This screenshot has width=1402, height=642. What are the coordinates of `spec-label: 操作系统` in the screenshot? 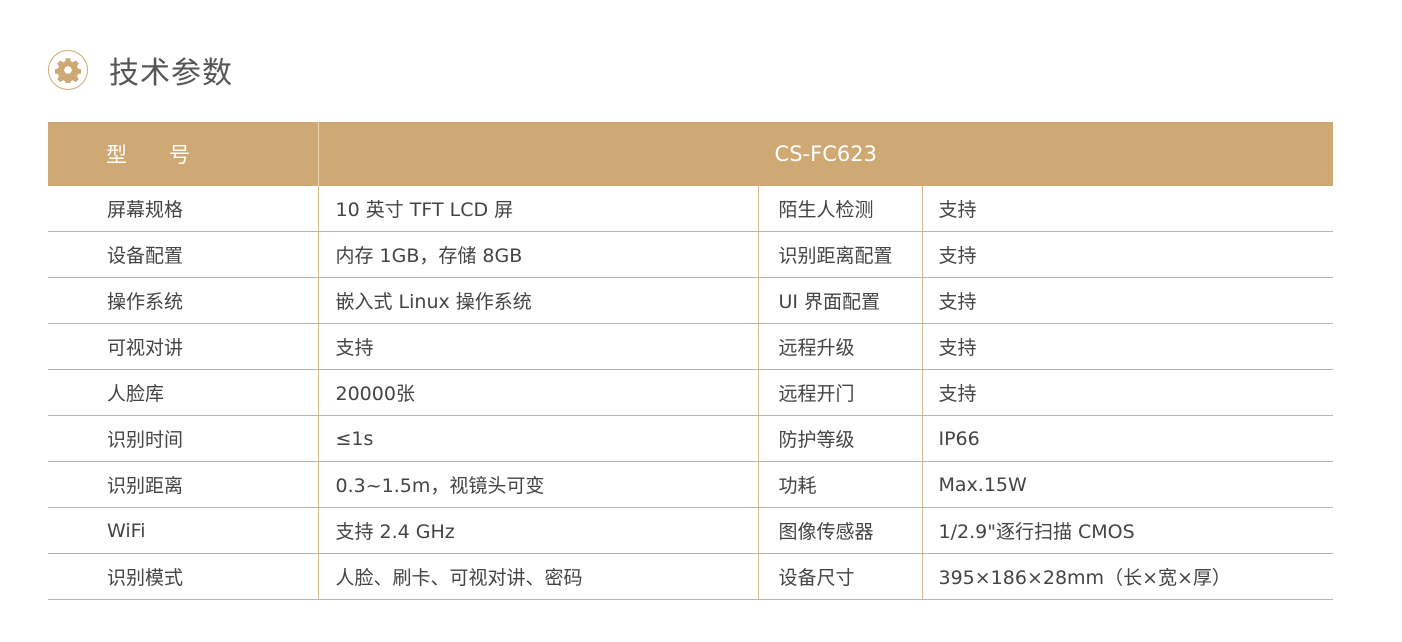 It's located at (183, 300).